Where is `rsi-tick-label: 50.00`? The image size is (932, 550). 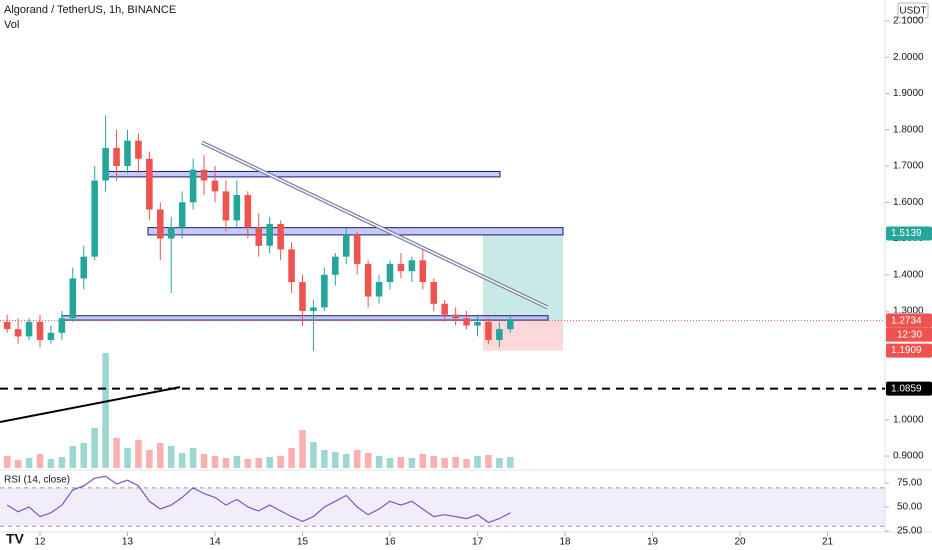 rsi-tick-label: 50.00 is located at coordinates (909, 507).